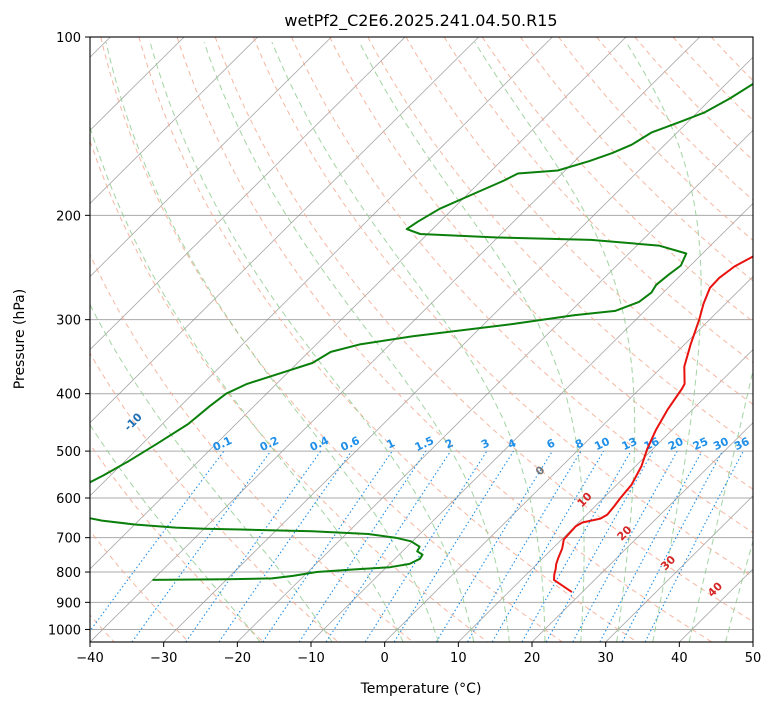 The width and height of the screenshot is (775, 708). Describe the element at coordinates (742, 444) in the screenshot. I see `mixing-ratio-label: 36` at that location.